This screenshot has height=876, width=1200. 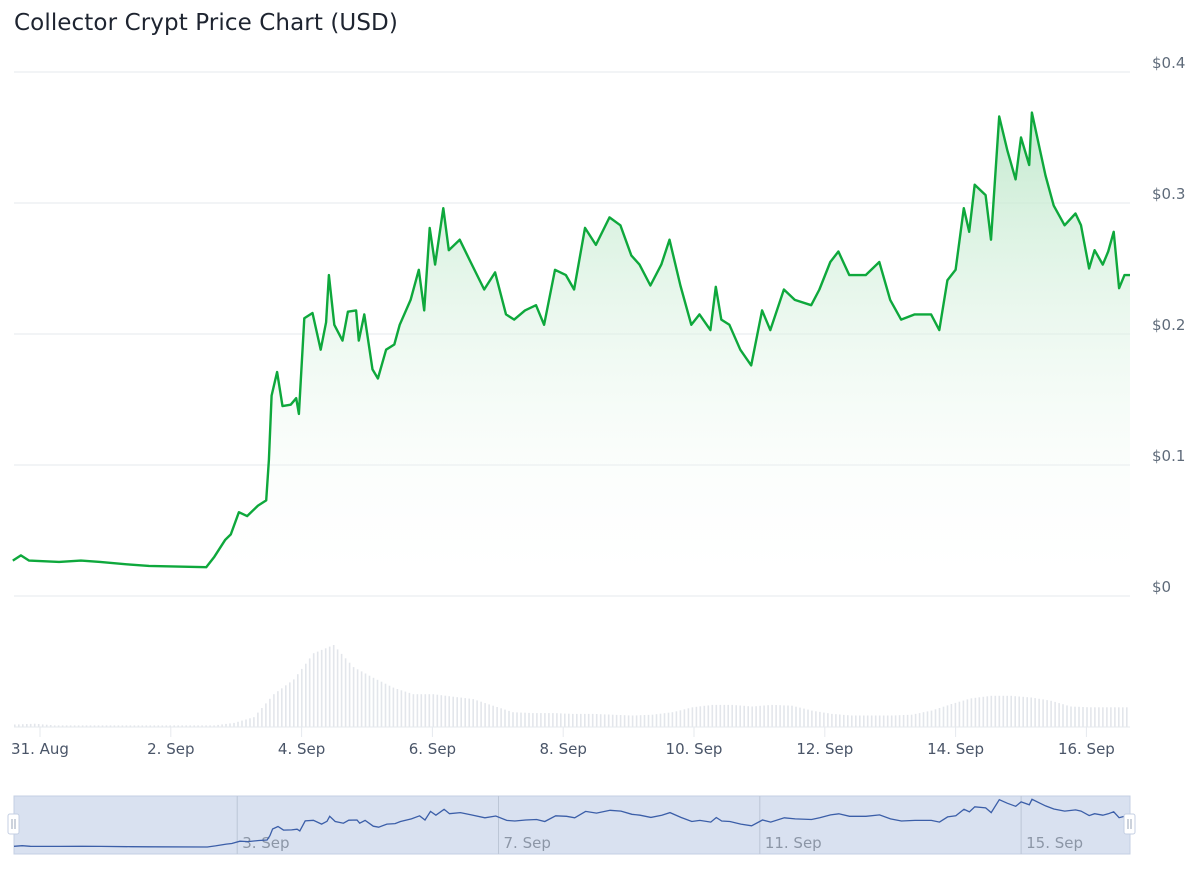 I want to click on navigator-left-handle, so click(x=13, y=824).